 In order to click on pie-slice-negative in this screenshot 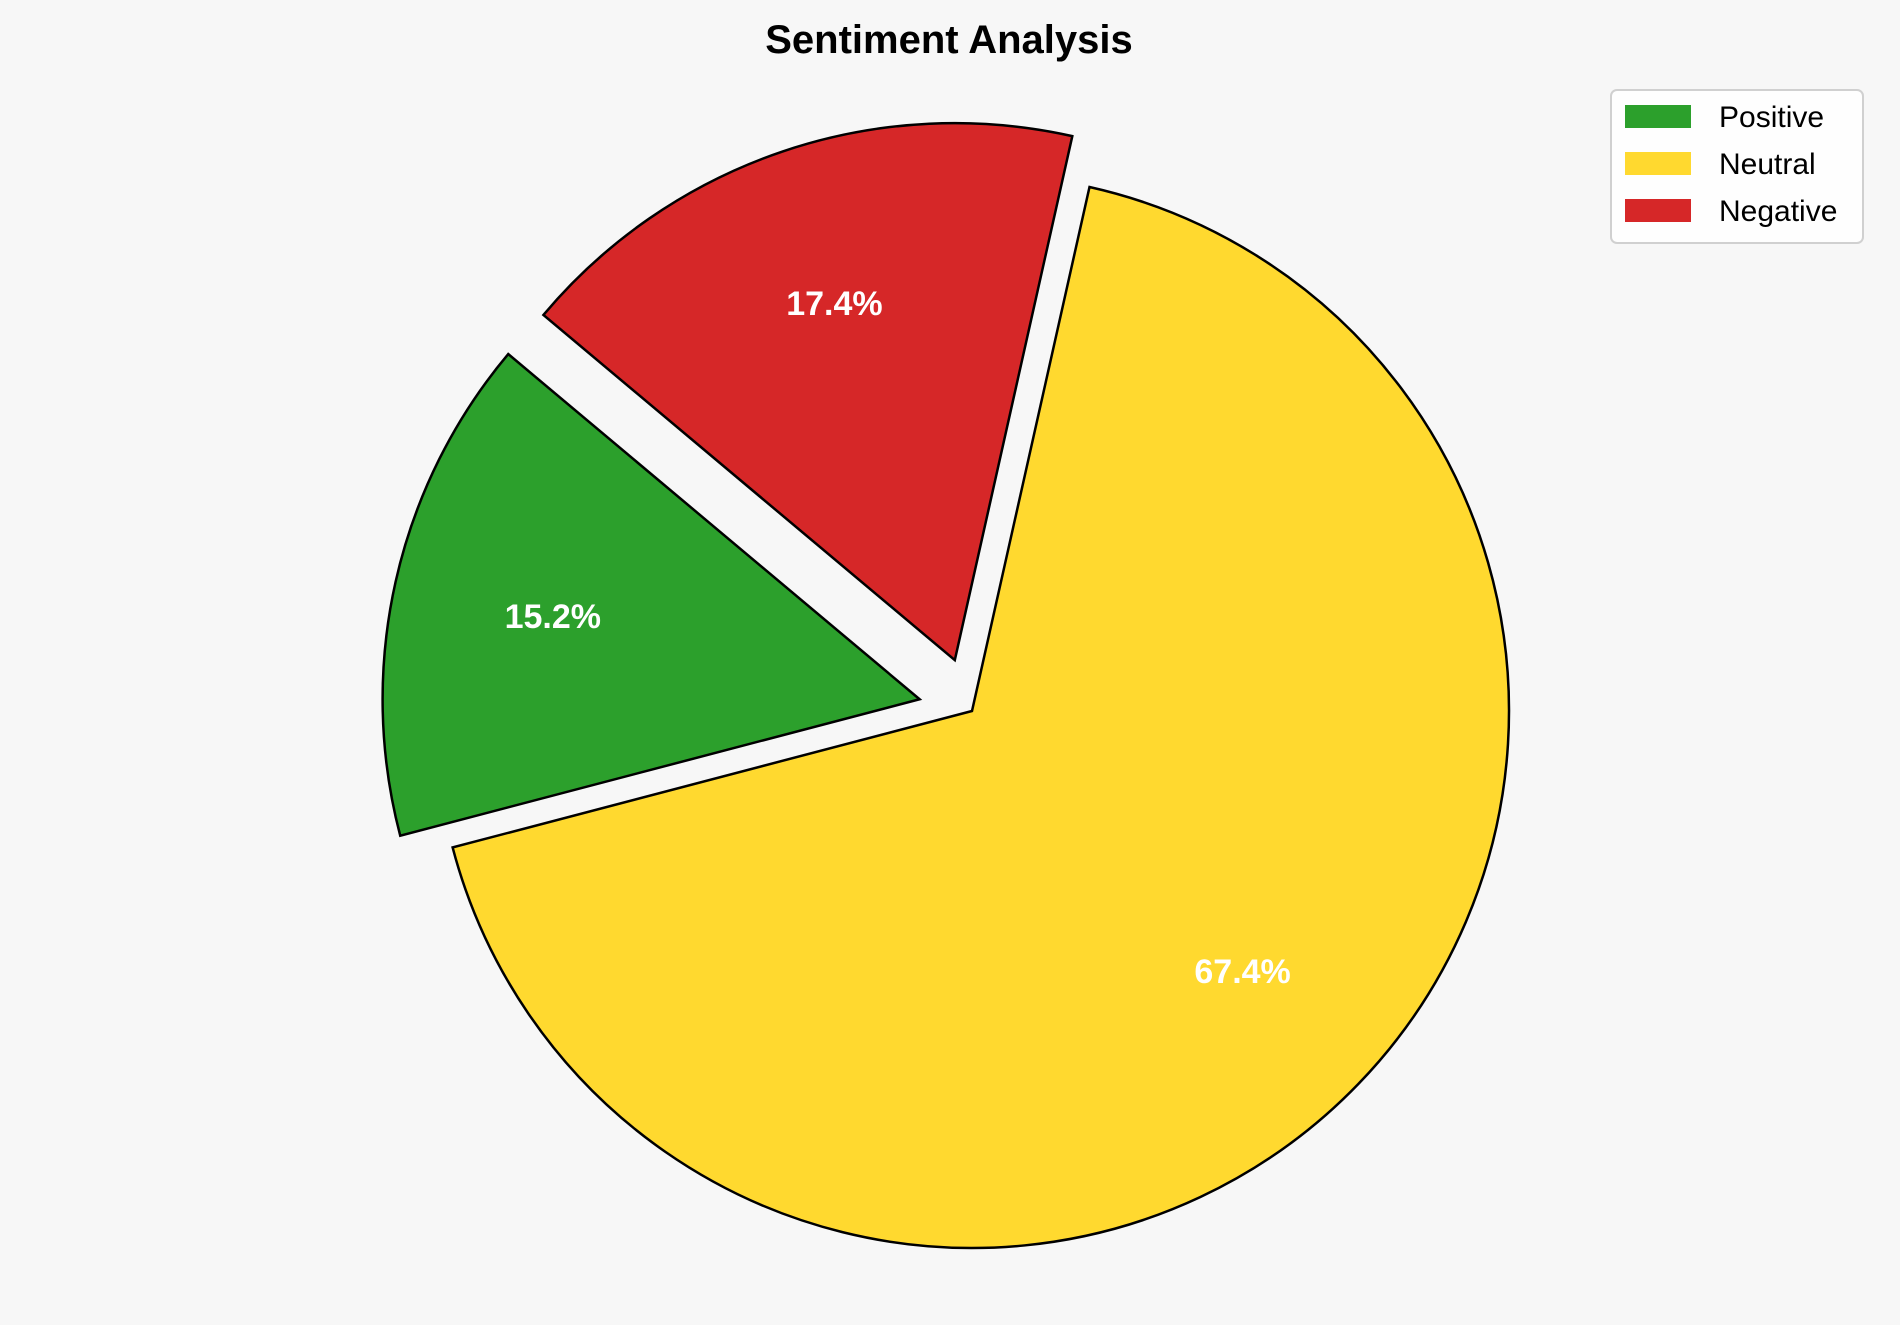, I will do `click(807, 392)`.